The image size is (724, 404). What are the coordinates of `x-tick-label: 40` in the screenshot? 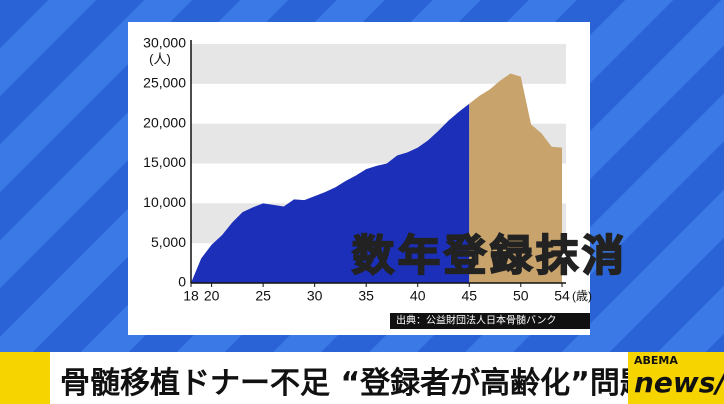 It's located at (418, 296).